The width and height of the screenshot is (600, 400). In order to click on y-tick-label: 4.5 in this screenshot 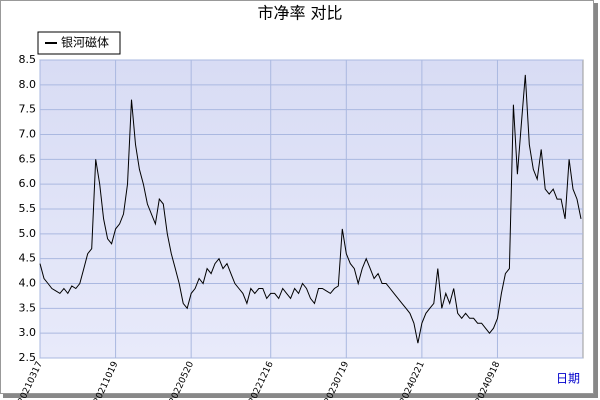, I will do `click(28, 258)`.